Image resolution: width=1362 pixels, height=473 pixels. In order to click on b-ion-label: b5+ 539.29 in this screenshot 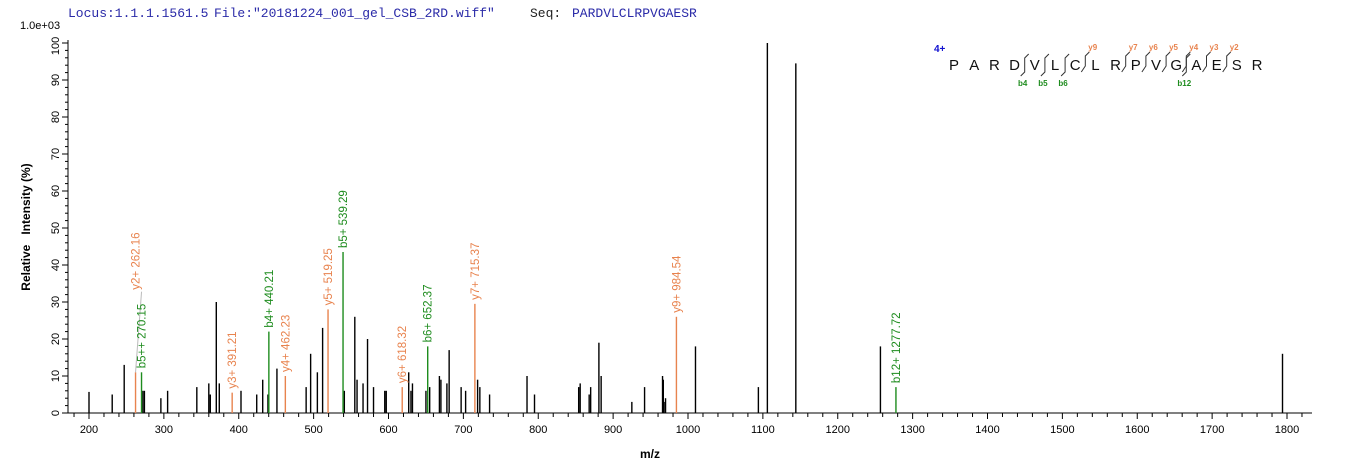, I will do `click(344, 219)`.